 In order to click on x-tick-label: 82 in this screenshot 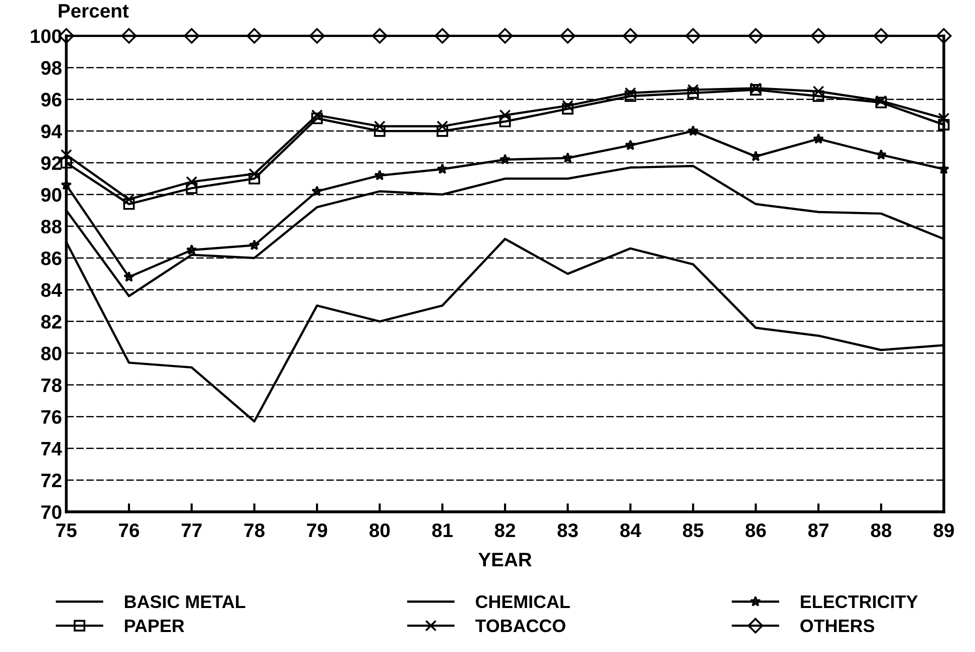, I will do `click(505, 530)`.